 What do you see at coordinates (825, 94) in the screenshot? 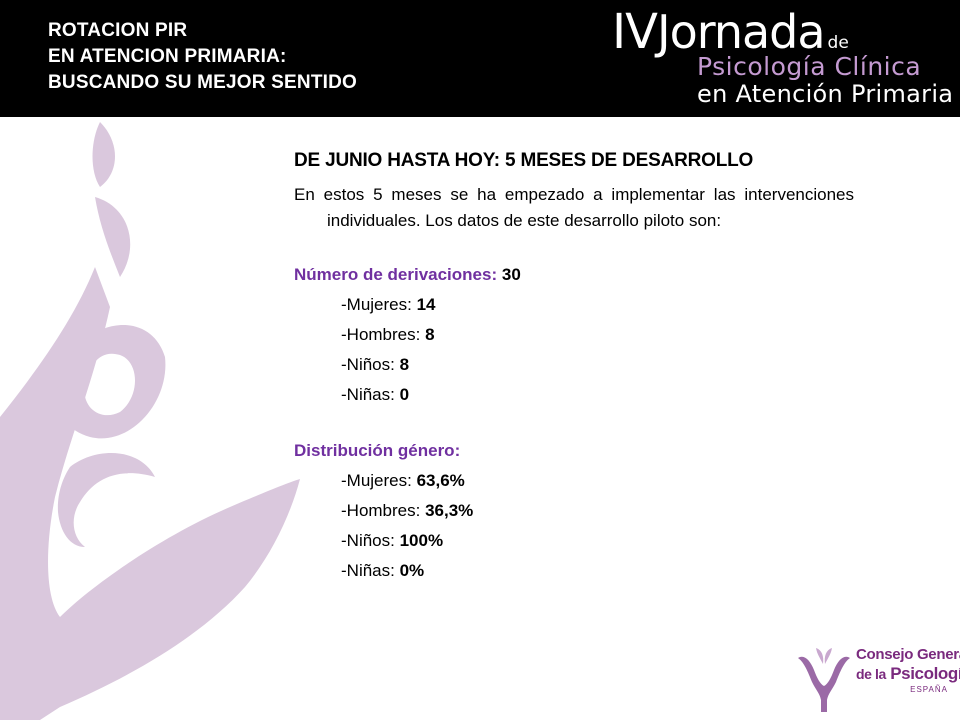
I see `event-logo-line-3: en Atención Primaria` at bounding box center [825, 94].